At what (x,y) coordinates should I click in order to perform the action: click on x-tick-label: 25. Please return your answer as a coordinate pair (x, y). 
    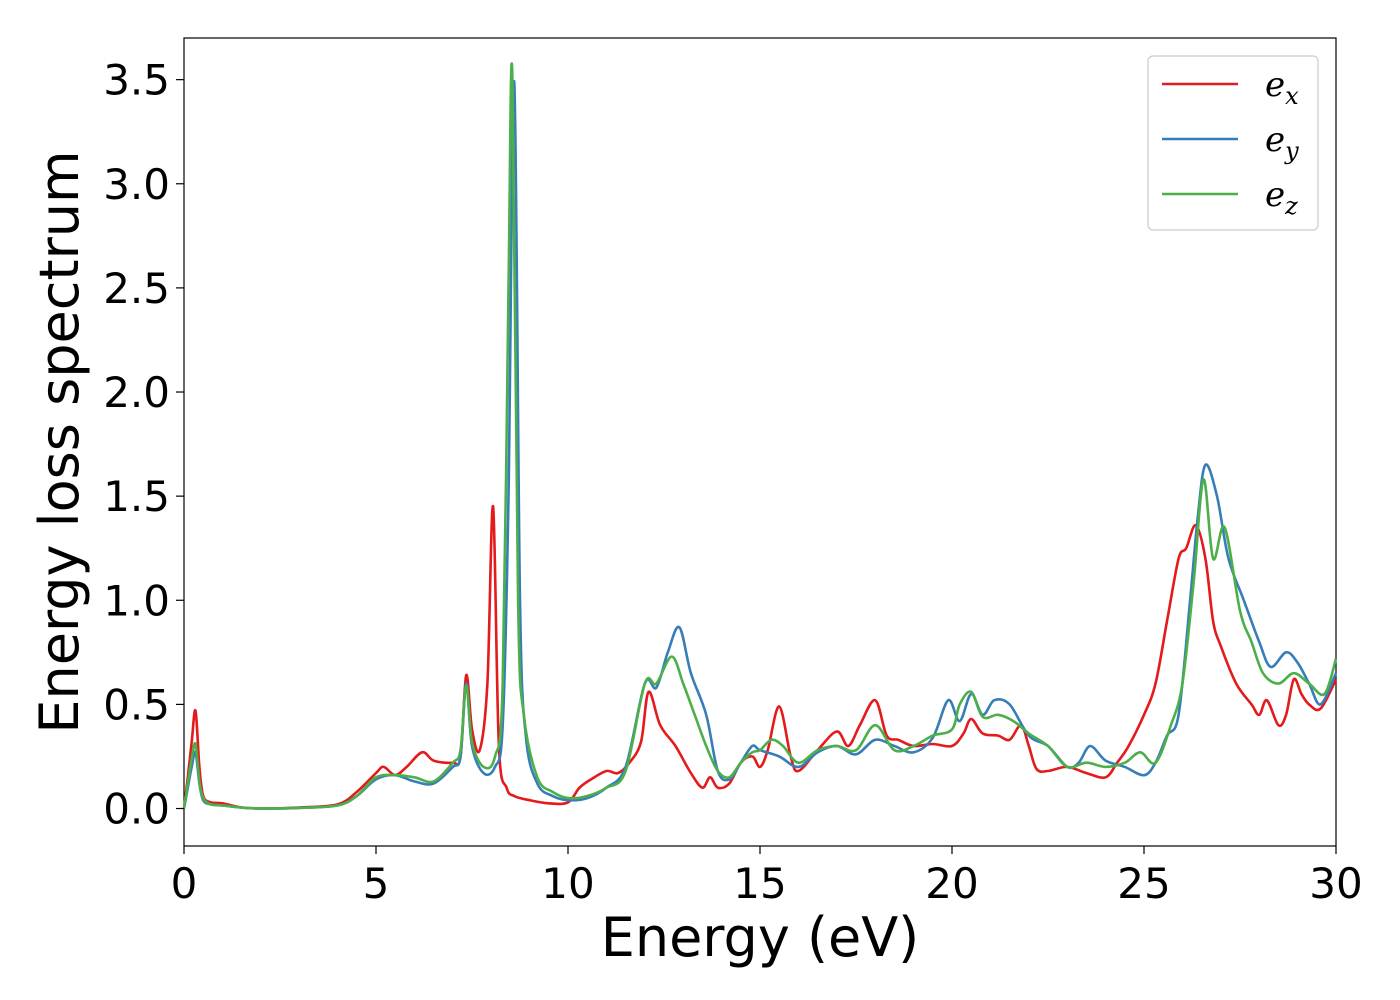
    Looking at the image, I should click on (1143, 883).